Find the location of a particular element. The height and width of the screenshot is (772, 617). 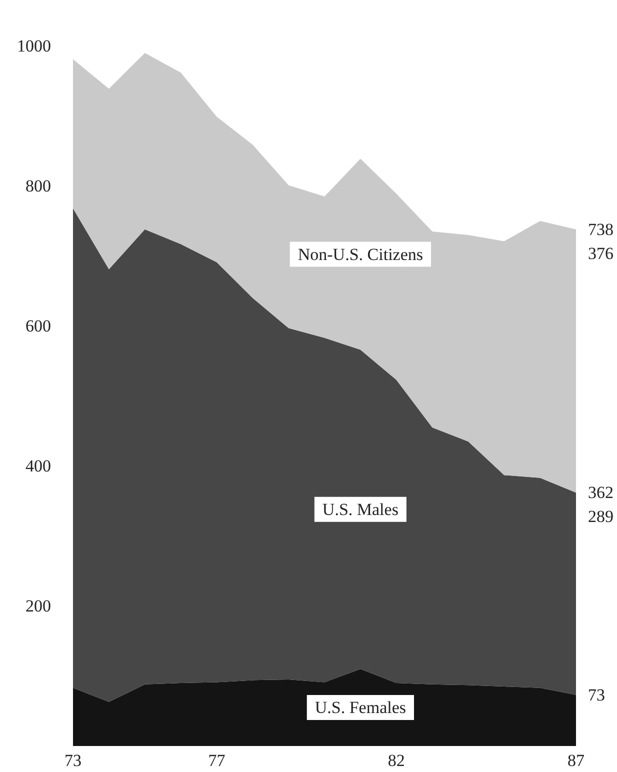

x-tick-label: 77 is located at coordinates (217, 760).